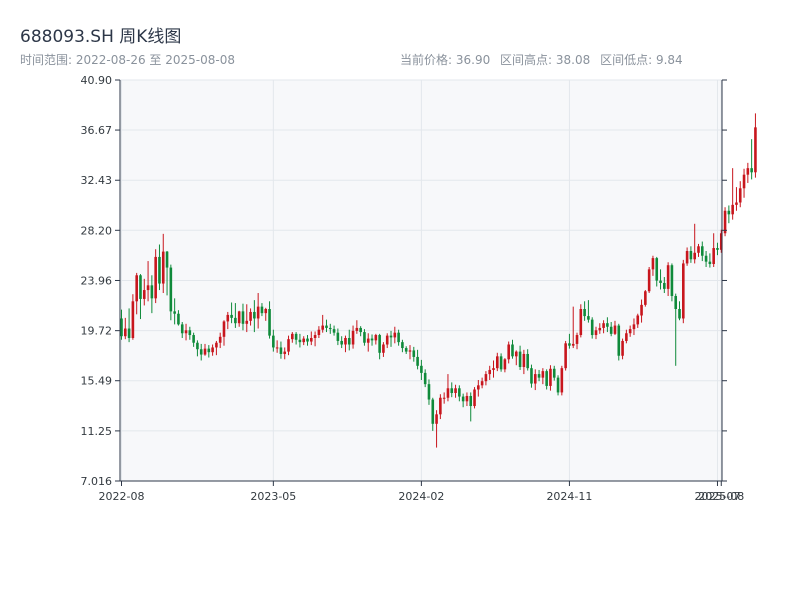  What do you see at coordinates (641, 60) in the screenshot?
I see `range-low-stat: 区间低点: 9.84` at bounding box center [641, 60].